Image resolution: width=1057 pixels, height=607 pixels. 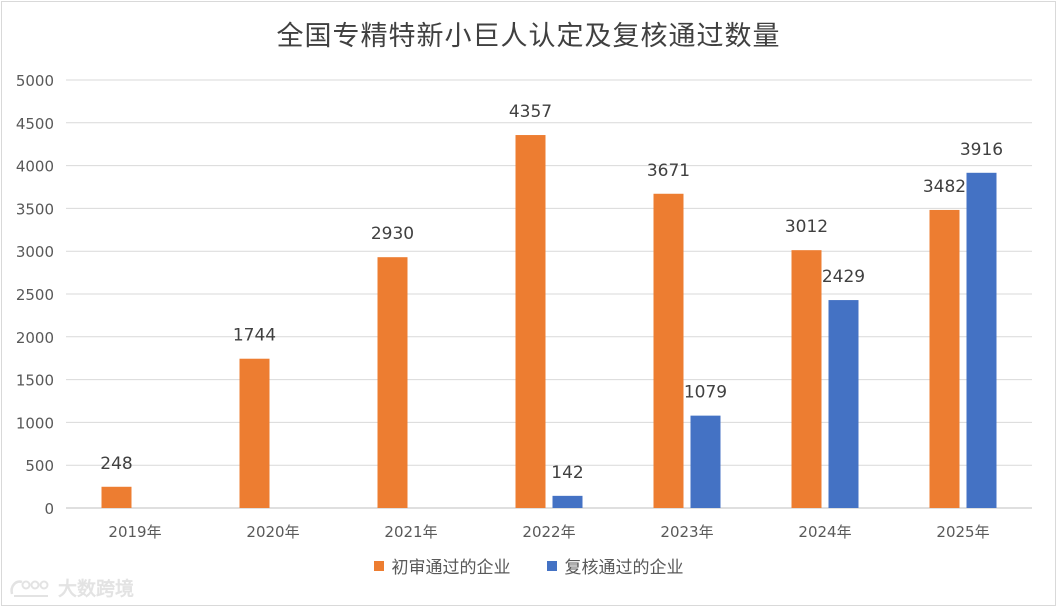 I want to click on legend-item-first-review: 初审通过的企业, so click(x=442, y=565).